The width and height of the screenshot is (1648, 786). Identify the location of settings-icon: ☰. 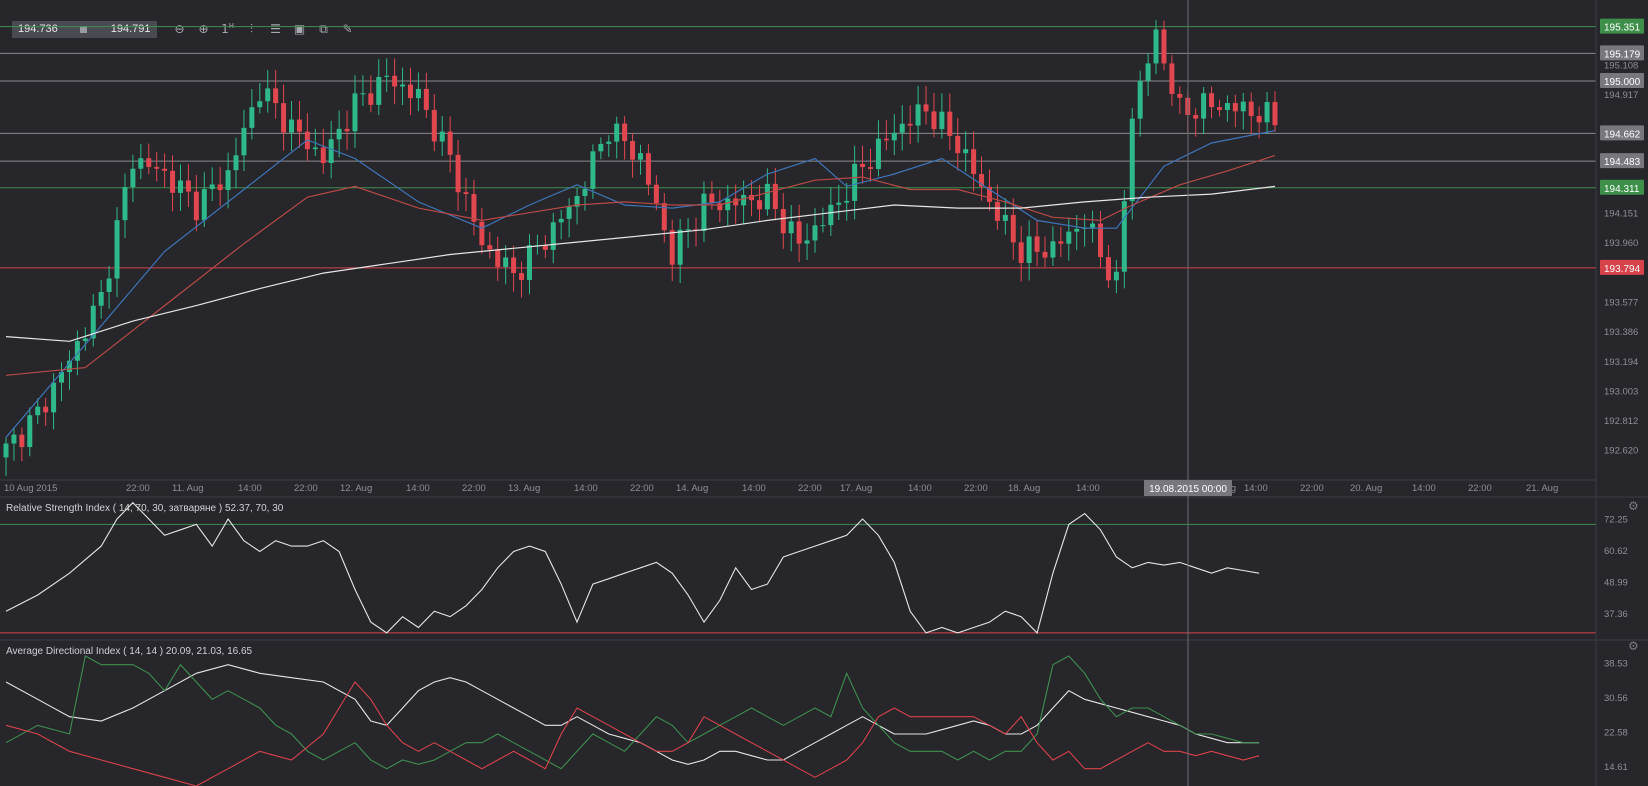
(275, 29).